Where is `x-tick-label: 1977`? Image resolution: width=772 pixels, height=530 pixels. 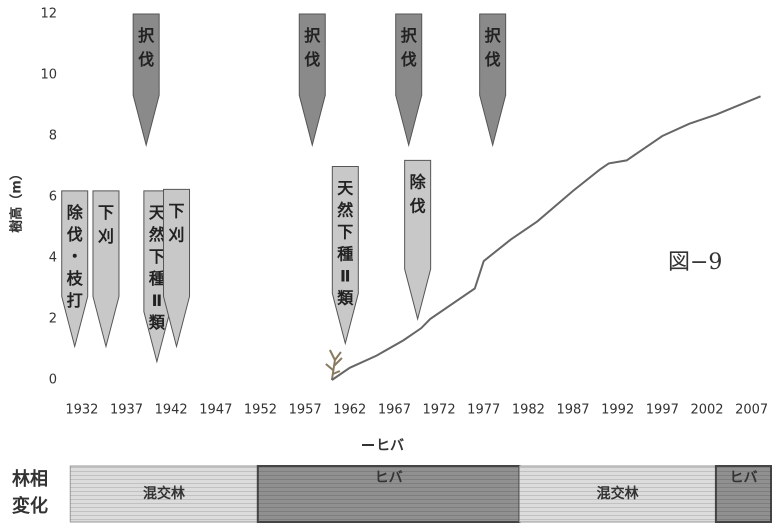
x-tick-label: 1977 is located at coordinates (483, 410).